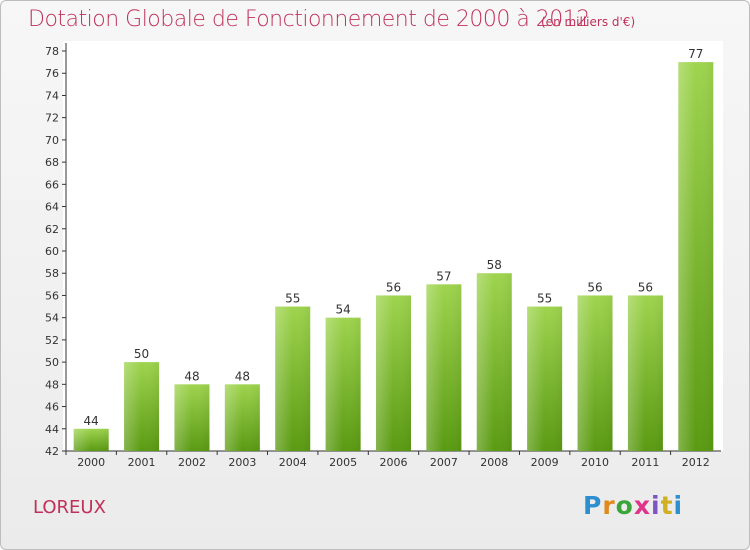  I want to click on logo-letter: t, so click(667, 505).